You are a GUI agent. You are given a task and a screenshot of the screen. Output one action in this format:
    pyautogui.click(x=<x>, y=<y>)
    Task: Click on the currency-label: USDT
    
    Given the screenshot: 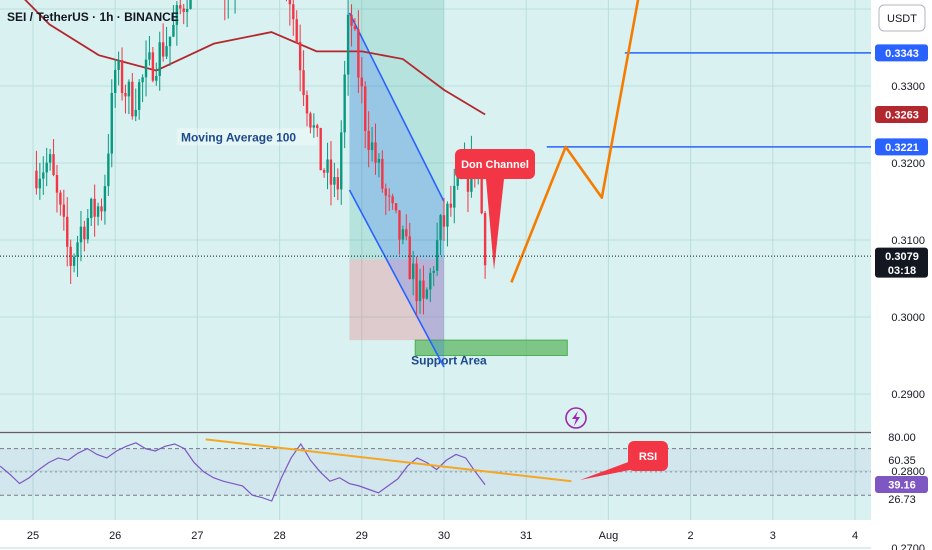 What is the action you would take?
    pyautogui.click(x=902, y=19)
    